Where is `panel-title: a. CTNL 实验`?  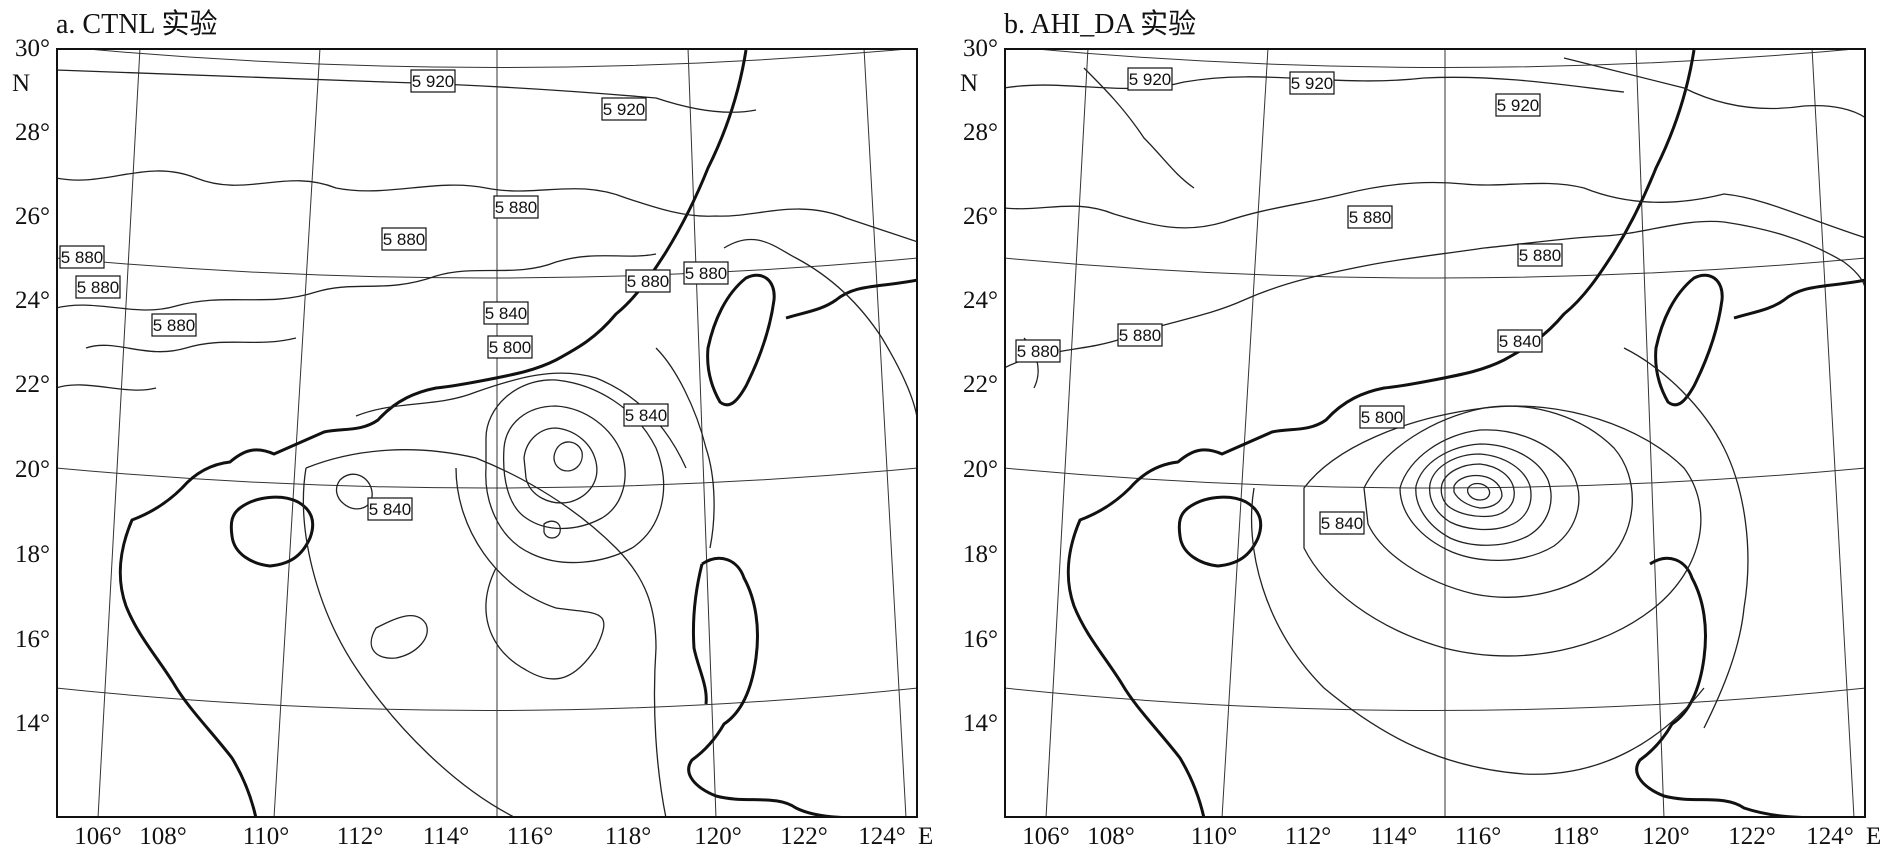
panel-title: a. CTNL 实验 is located at coordinates (137, 24).